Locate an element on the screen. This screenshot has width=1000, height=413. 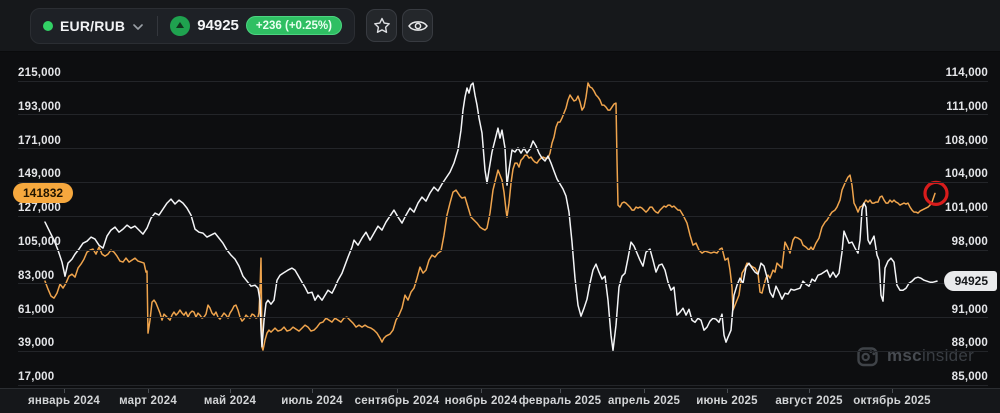
divider is located at coordinates (158, 25).